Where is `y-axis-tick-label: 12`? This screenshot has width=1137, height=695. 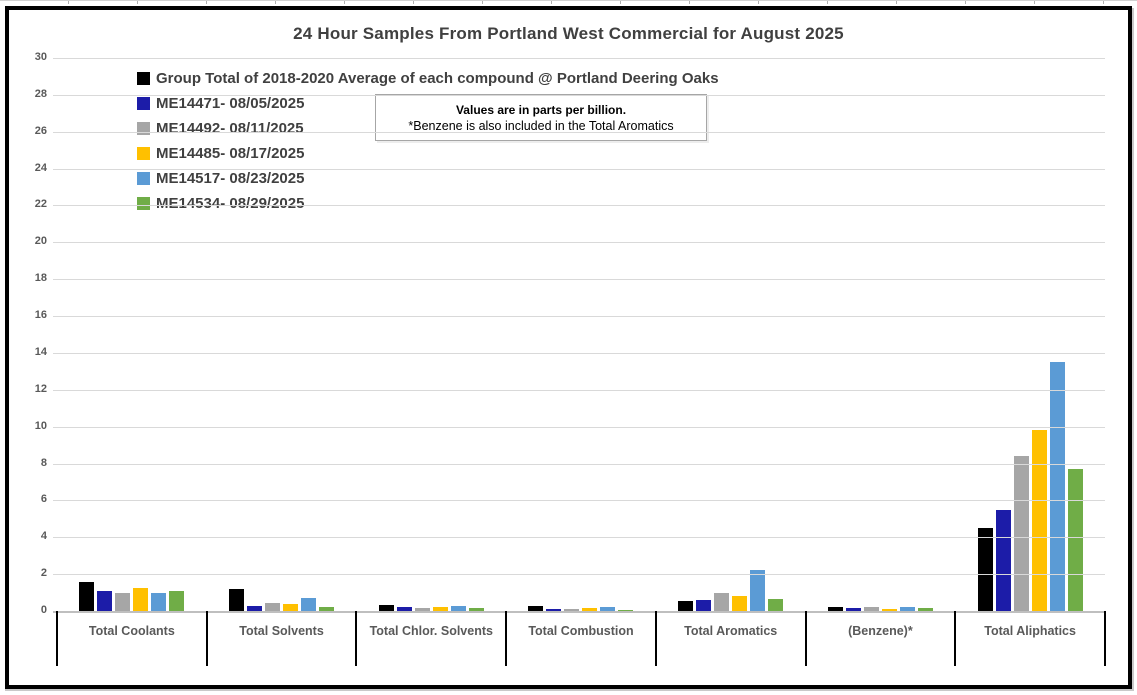 y-axis-tick-label: 12 is located at coordinates (40, 388).